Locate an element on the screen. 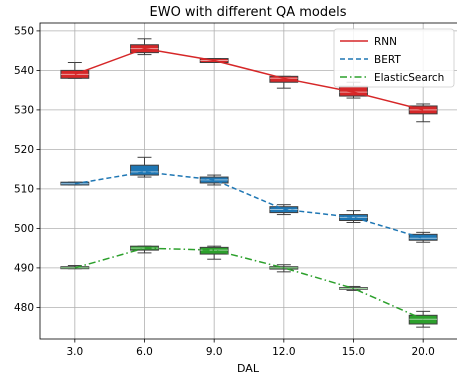 The image size is (457, 380). x-tick-label: 3.0 is located at coordinates (74, 352).